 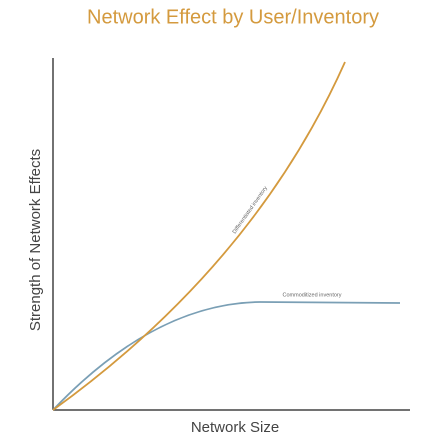 I want to click on x-axis-label: Network Size, so click(x=235, y=427).